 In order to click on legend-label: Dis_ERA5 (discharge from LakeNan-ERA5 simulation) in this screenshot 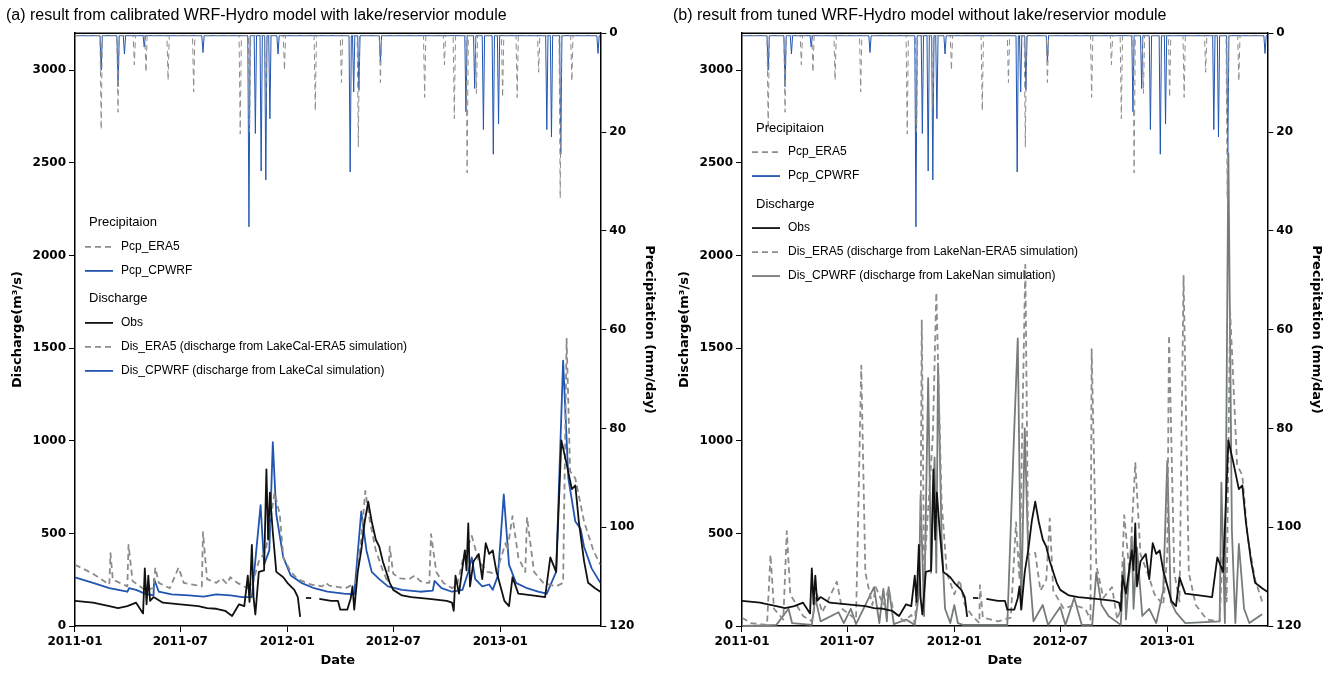, I will do `click(933, 251)`.